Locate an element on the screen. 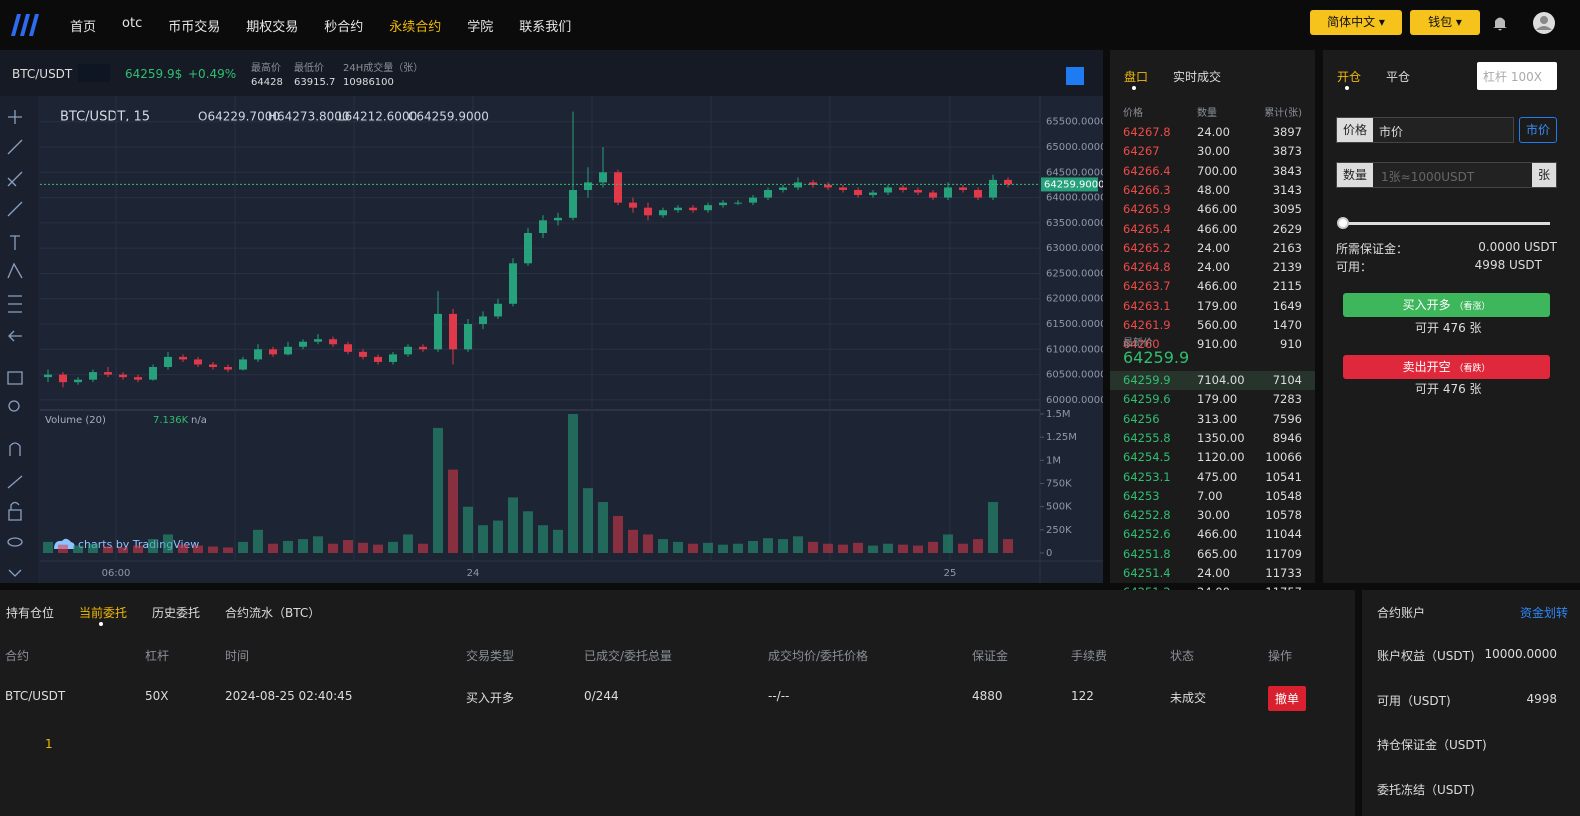 Image resolution: width=1580 pixels, height=816 pixels. col-qty: 700.00 is located at coordinates (1217, 170).